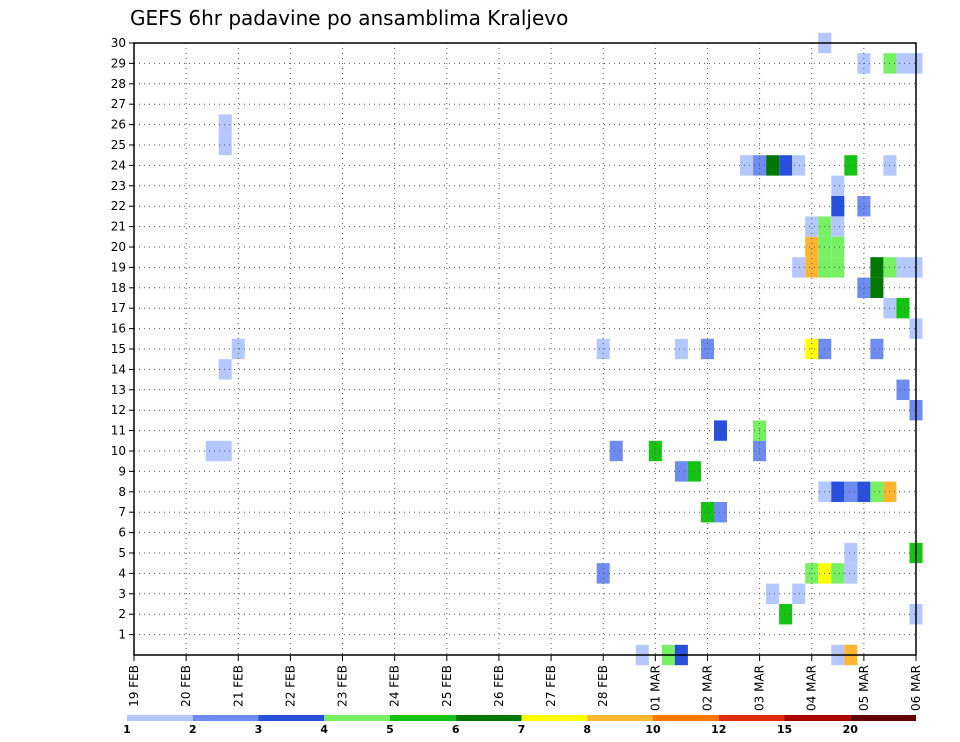  I want to click on x-tick-label: 24 FEB, so click(395, 686).